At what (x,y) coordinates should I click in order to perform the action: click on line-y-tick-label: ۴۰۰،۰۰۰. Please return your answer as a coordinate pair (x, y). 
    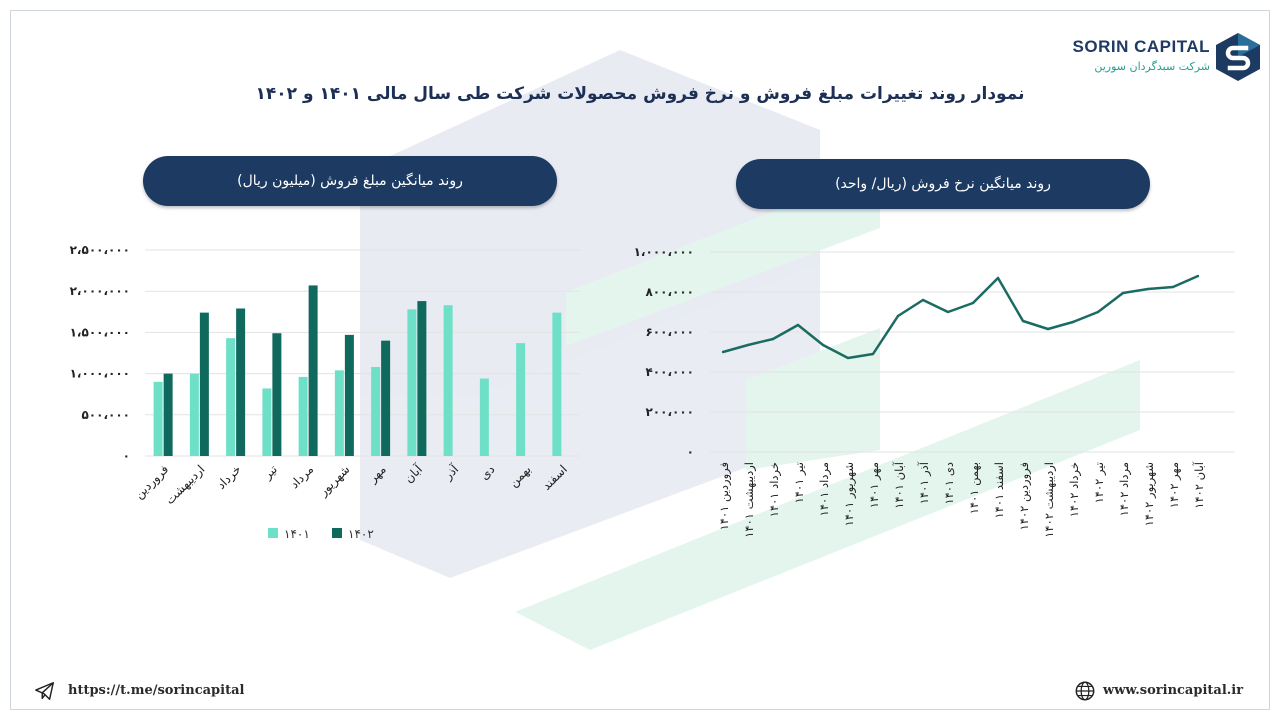
    Looking at the image, I should click on (669, 372).